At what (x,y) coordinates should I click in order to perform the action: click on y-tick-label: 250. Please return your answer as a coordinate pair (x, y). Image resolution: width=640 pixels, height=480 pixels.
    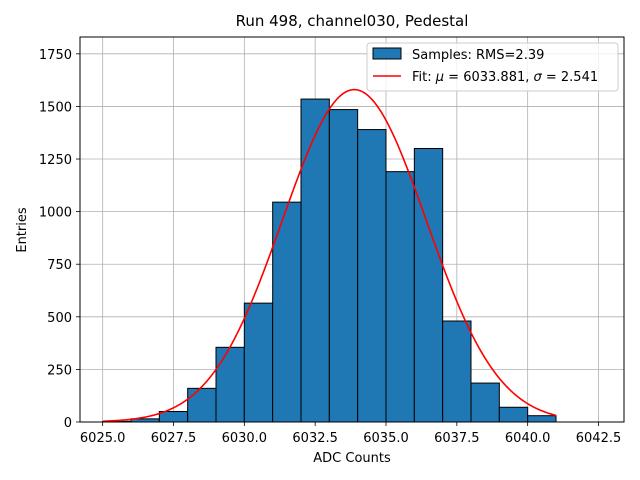
    Looking at the image, I should click on (59, 370).